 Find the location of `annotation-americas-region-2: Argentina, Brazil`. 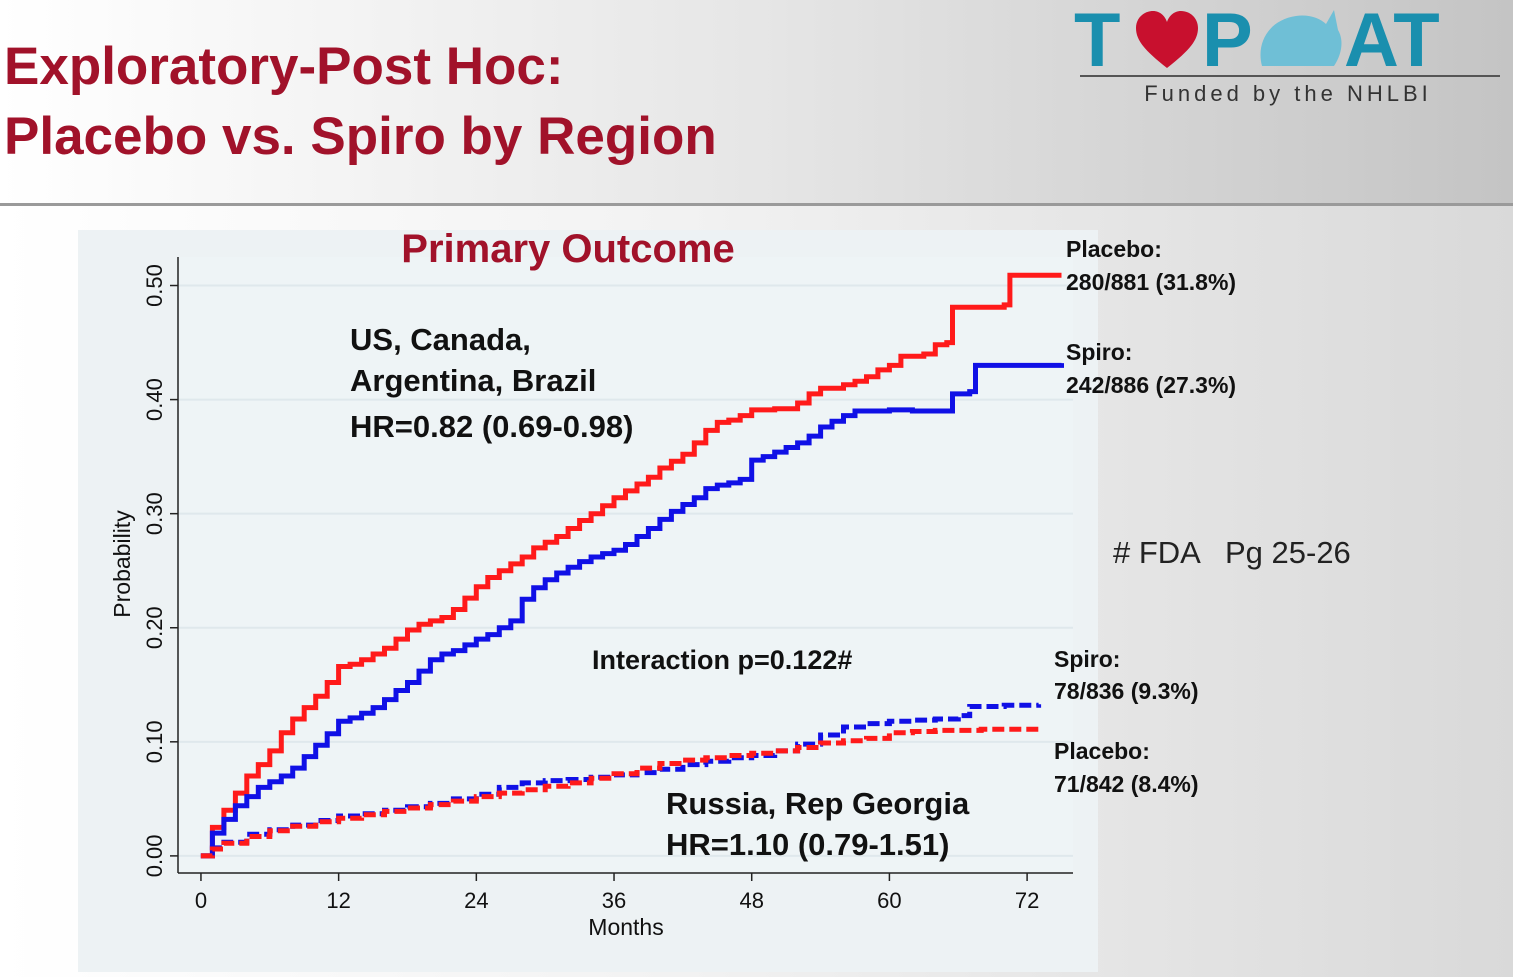

annotation-americas-region-2: Argentina, Brazil is located at coordinates (473, 380).